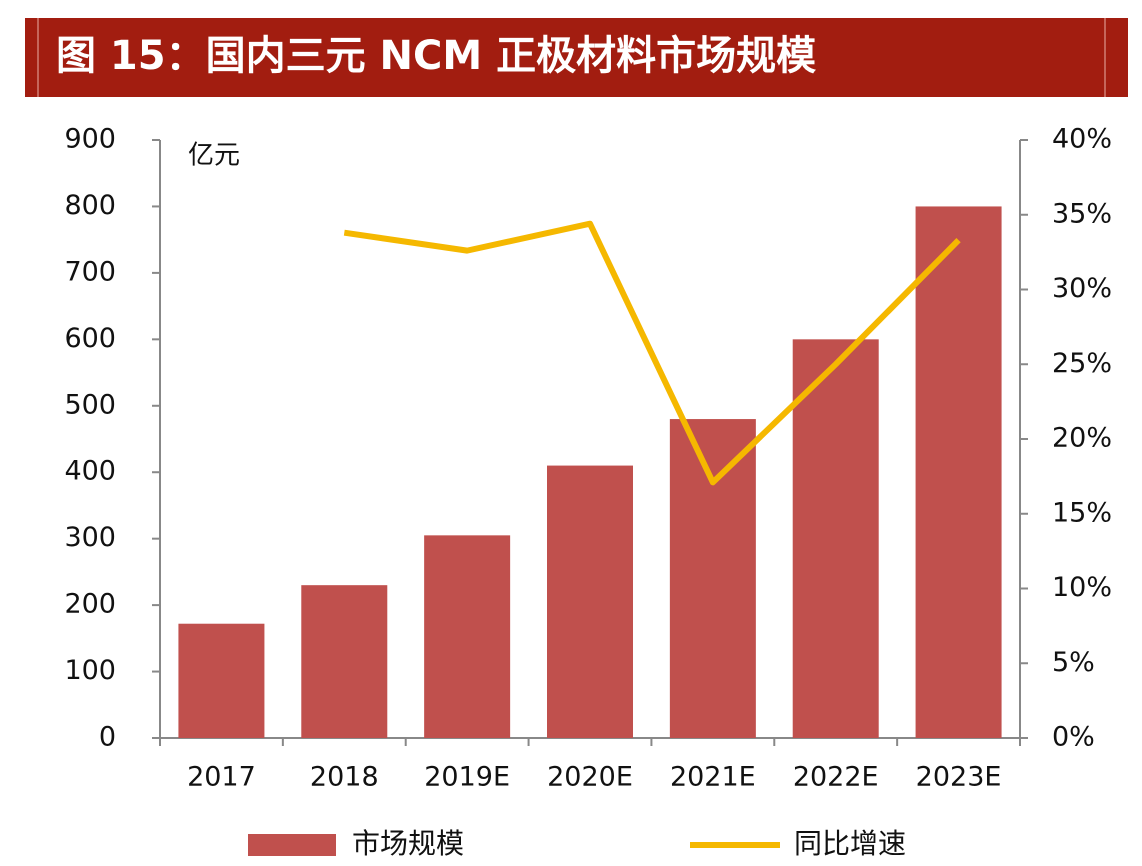 The width and height of the screenshot is (1142, 866). I want to click on legend-label: 同比增速, so click(850, 843).